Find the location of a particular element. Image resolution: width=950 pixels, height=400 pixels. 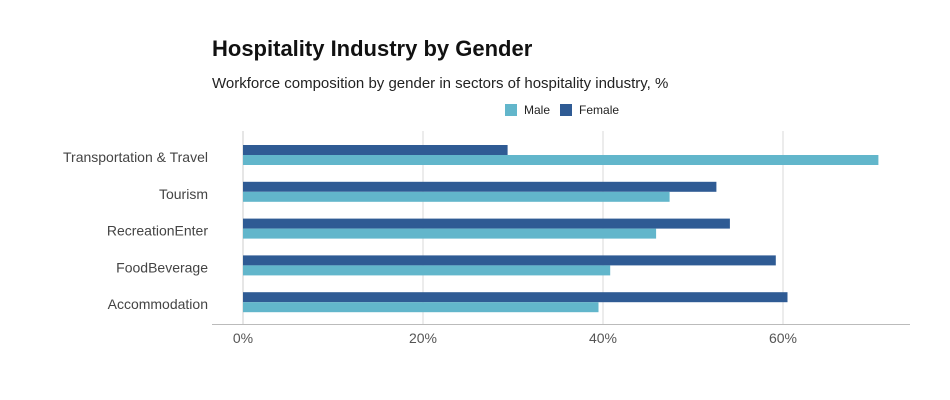

legend-swatch-male is located at coordinates (511, 110).